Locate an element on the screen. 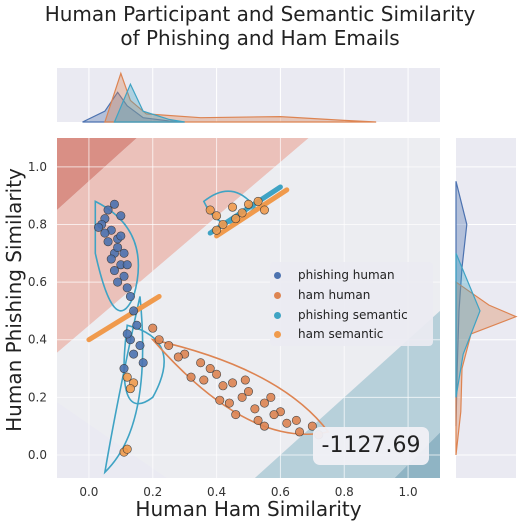  y-tick-label: 0.0 is located at coordinates (37, 455).